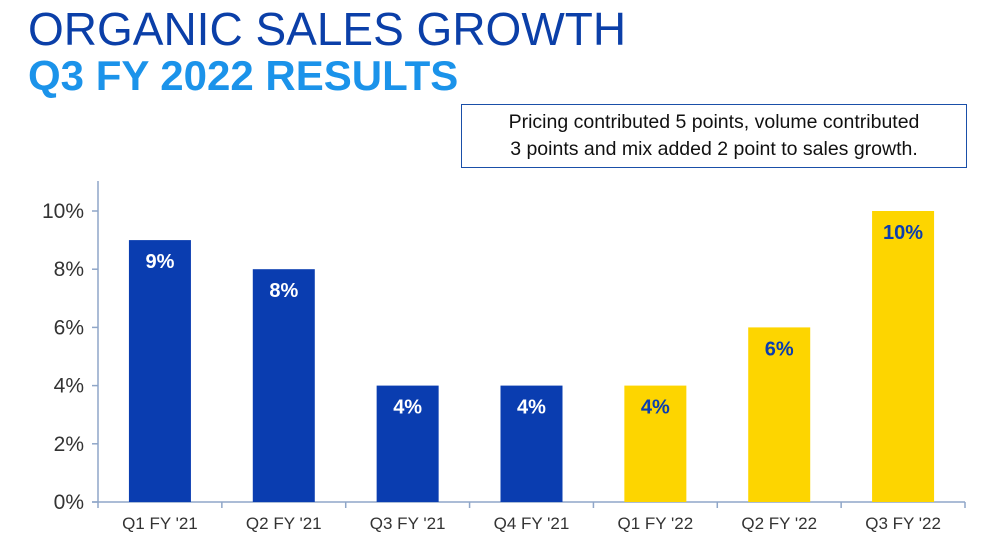  I want to click on y-tick-label: 4%, so click(69, 386).